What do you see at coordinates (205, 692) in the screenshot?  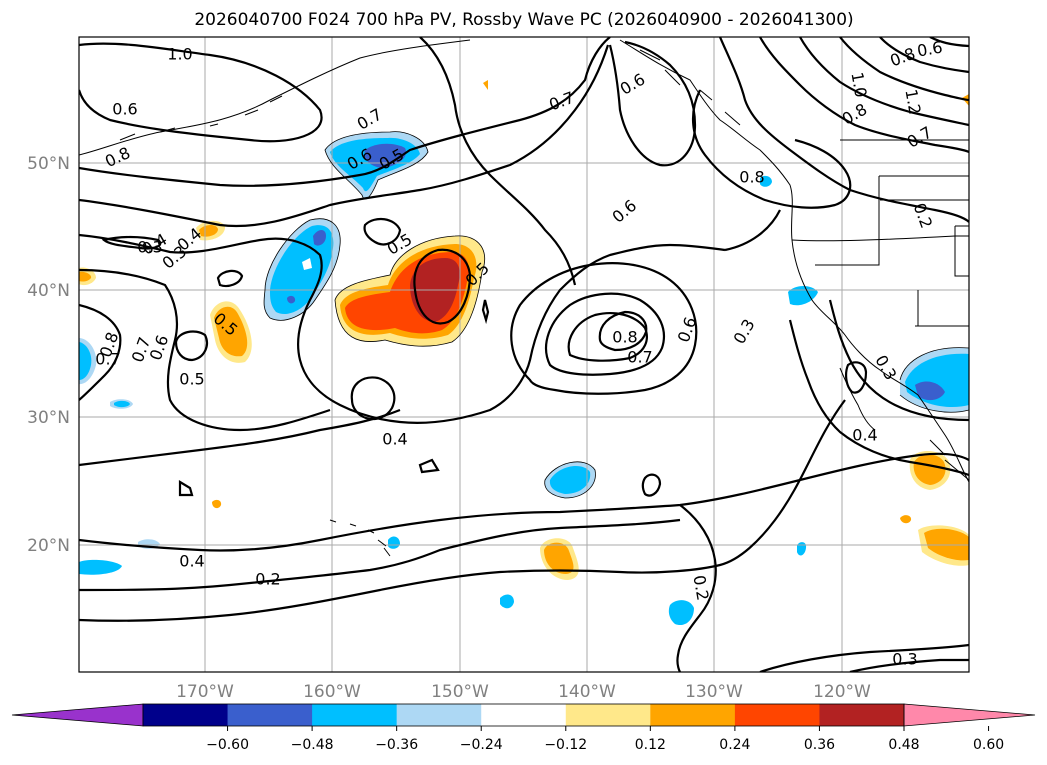 I see `lon-label-170w: 170°W` at bounding box center [205, 692].